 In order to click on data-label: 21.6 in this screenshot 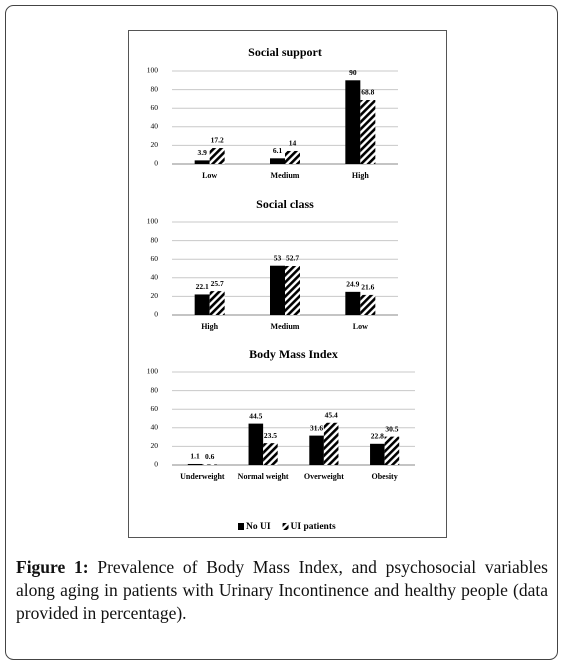, I will do `click(367, 287)`.